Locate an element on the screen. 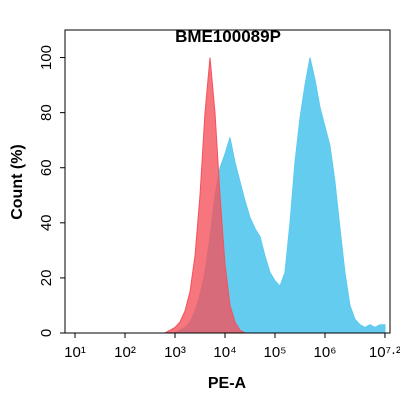  chart-title: BME100089P is located at coordinates (228, 36).